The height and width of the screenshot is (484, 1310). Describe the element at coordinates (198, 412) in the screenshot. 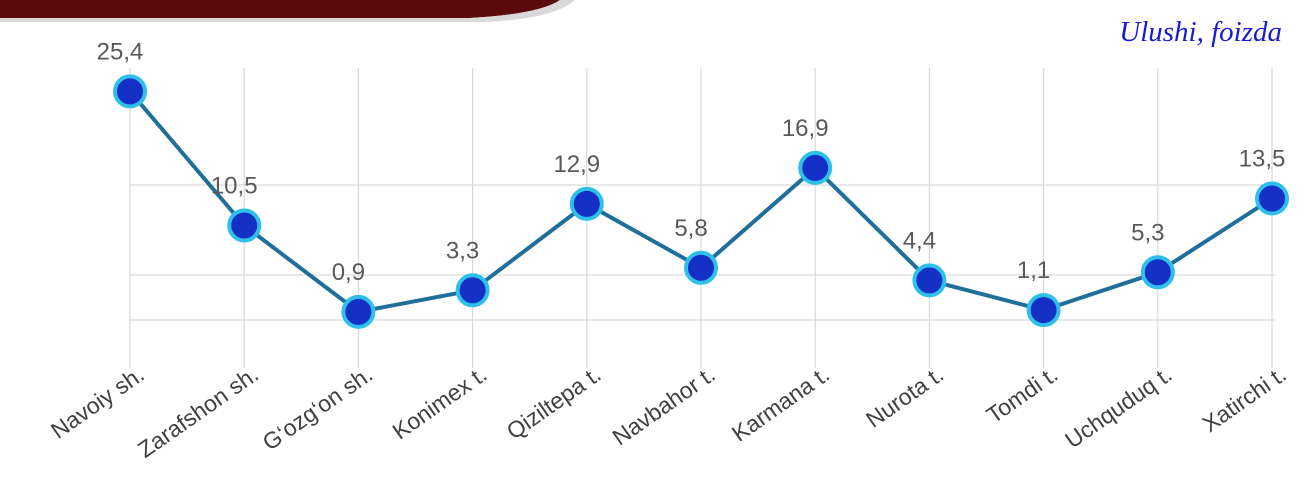

I see `tick-label: Zarafshon sh.` at that location.